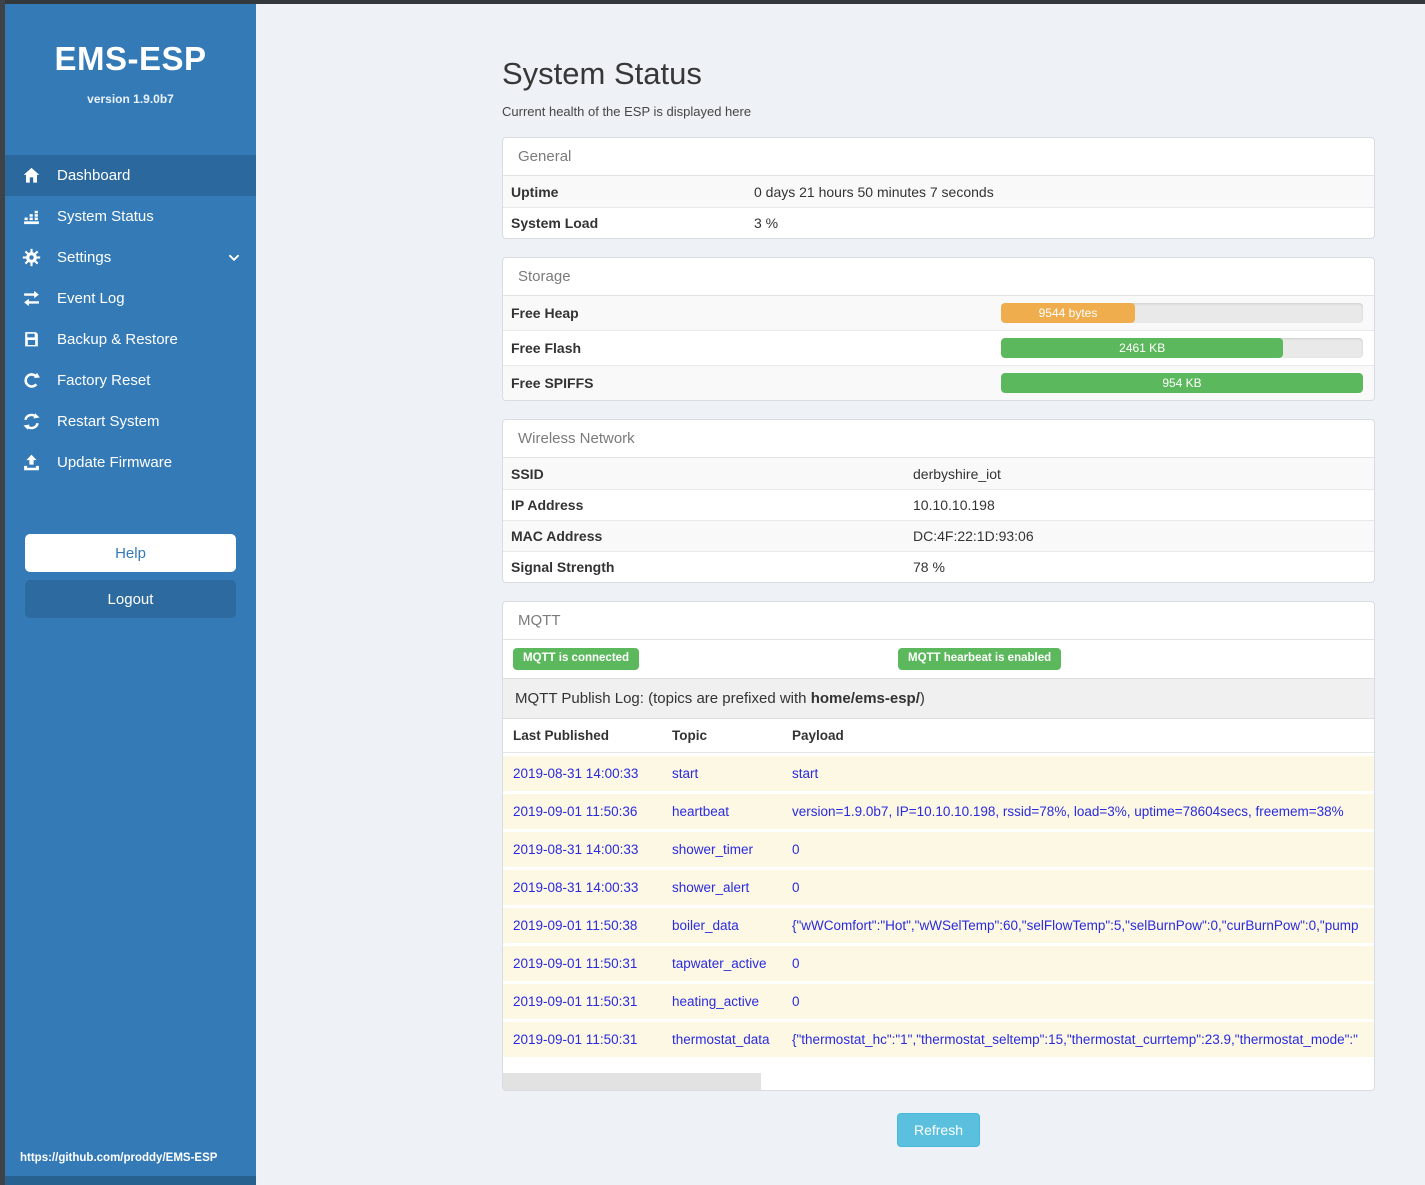 The height and width of the screenshot is (1185, 1425). I want to click on log-topic: heating_active, so click(716, 1001).